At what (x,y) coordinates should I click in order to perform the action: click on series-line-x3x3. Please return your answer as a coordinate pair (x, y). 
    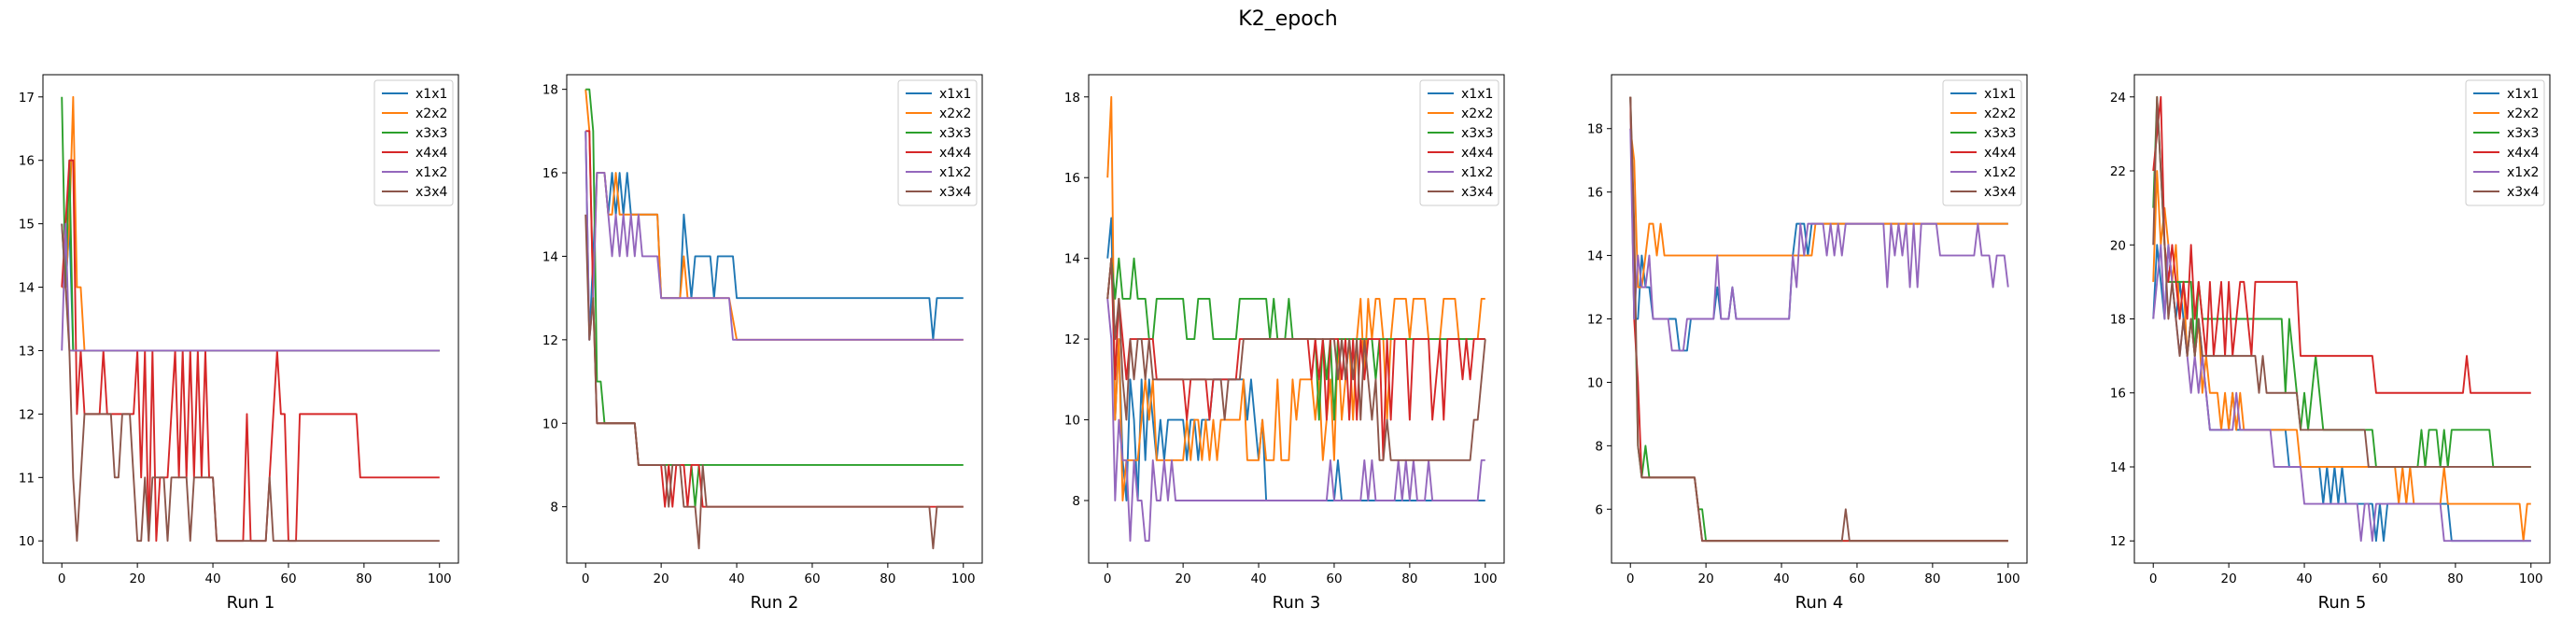
    Looking at the image, I should click on (2342, 282).